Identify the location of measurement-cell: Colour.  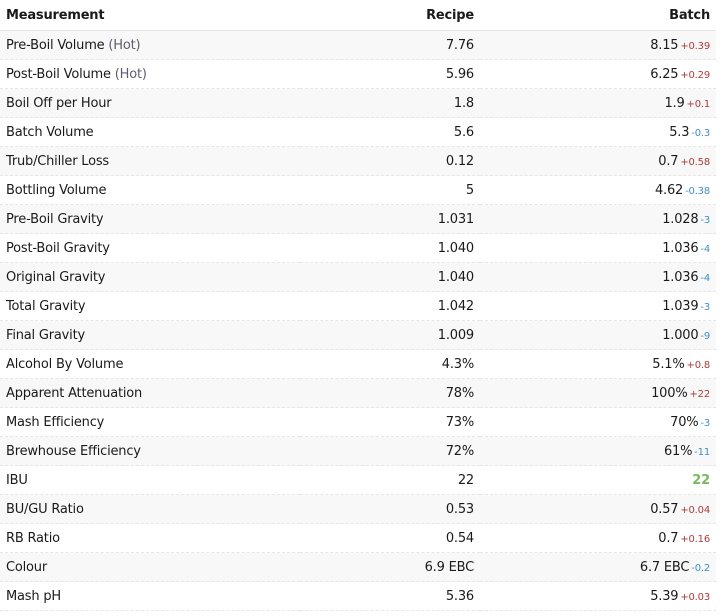
(150, 567).